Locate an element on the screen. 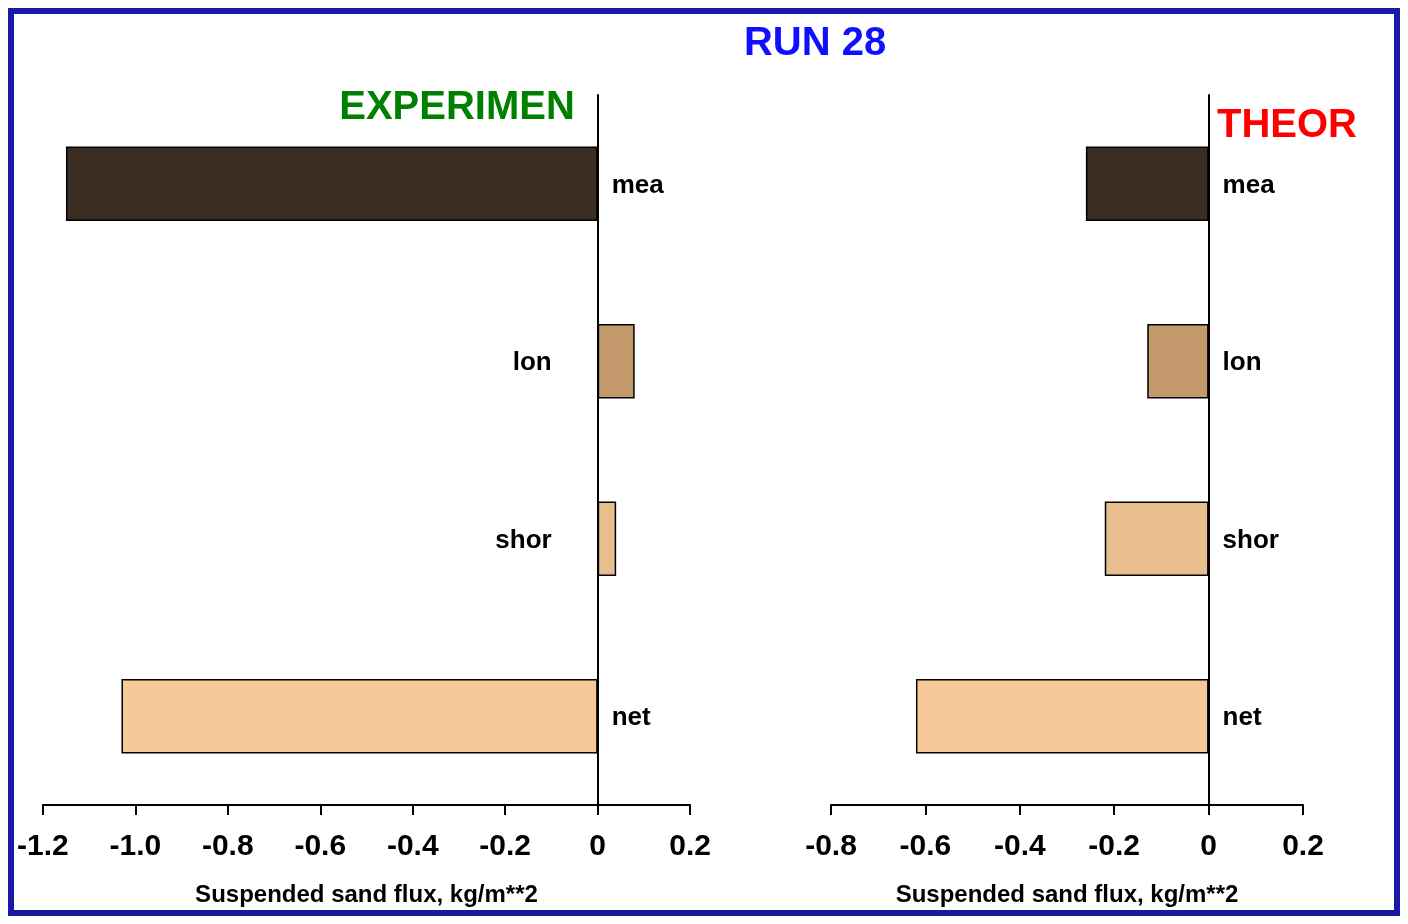  chart-title: EXPERIMEN is located at coordinates (457, 105).